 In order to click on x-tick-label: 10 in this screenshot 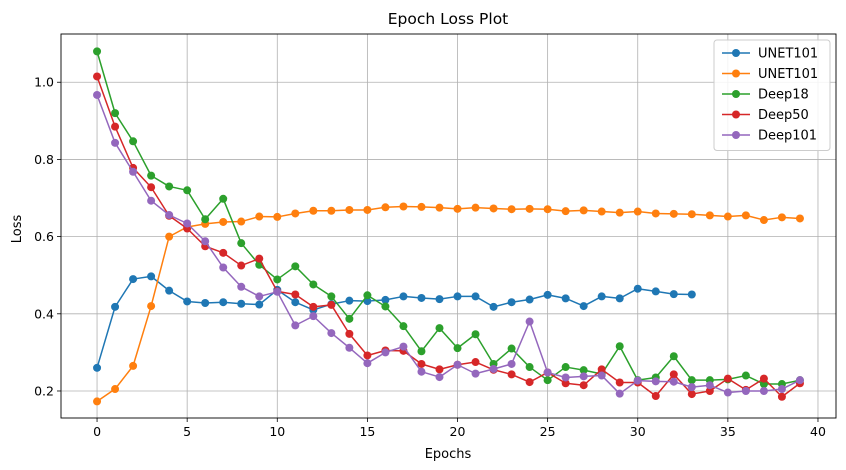, I will do `click(277, 431)`.